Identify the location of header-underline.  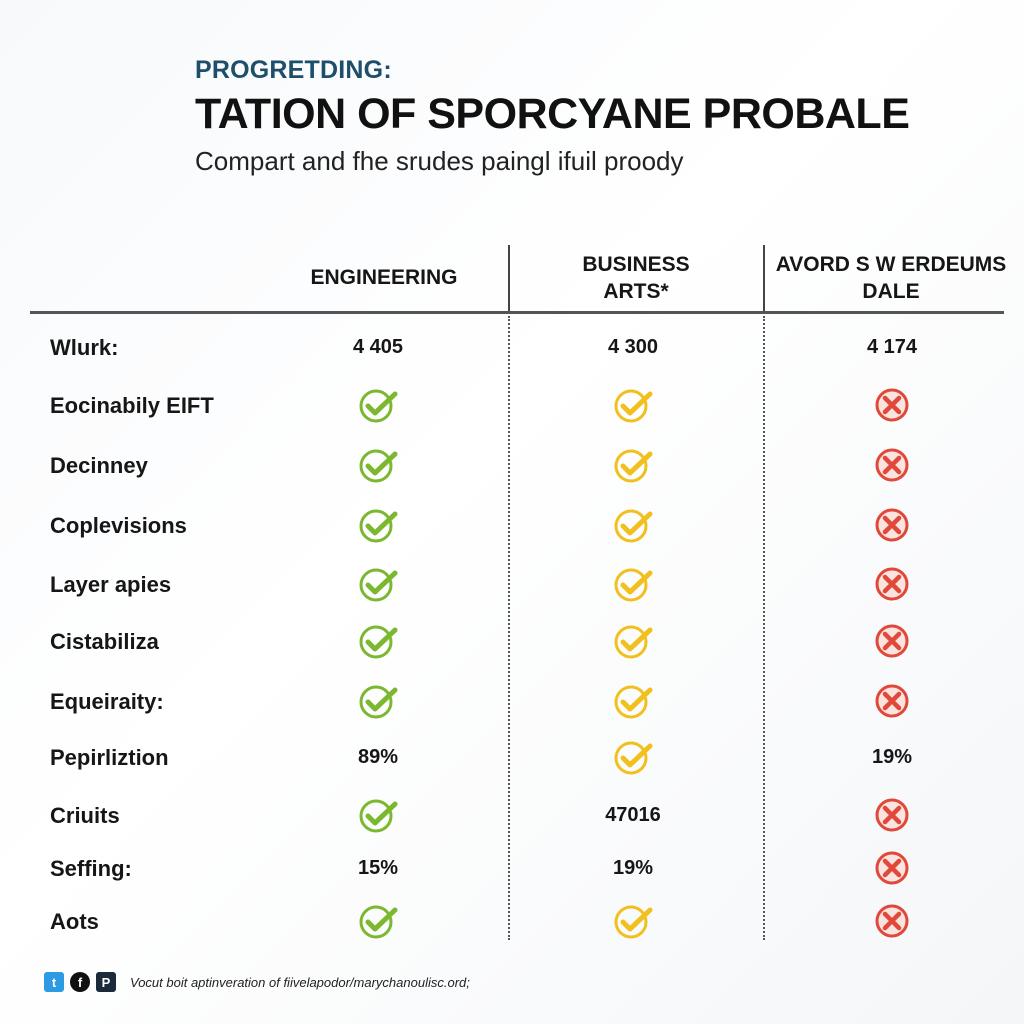
(517, 312).